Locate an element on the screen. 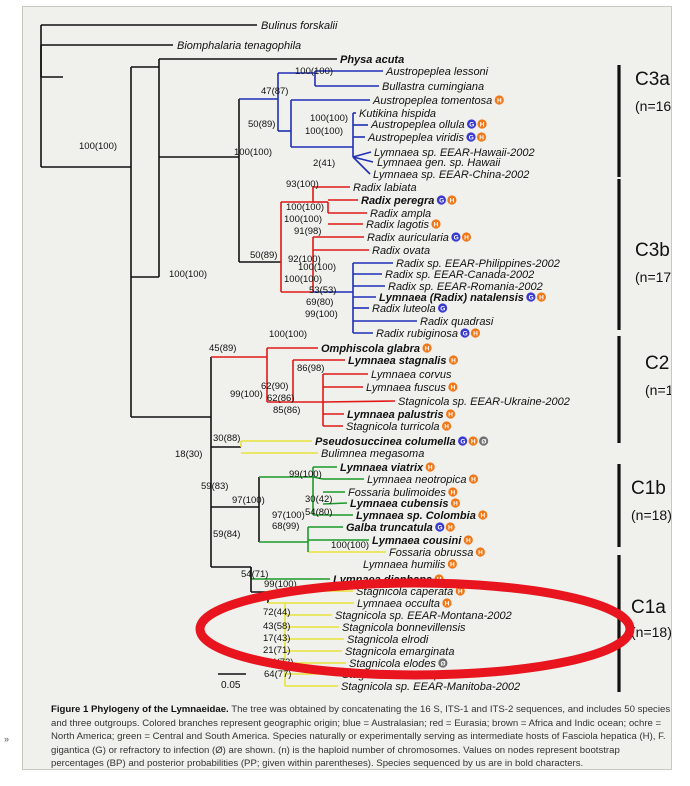 This screenshot has height=786, width=690. taxon-label-stagnicola-bonnevillensis: Stagnicola bonnevillensis is located at coordinates (404, 628).